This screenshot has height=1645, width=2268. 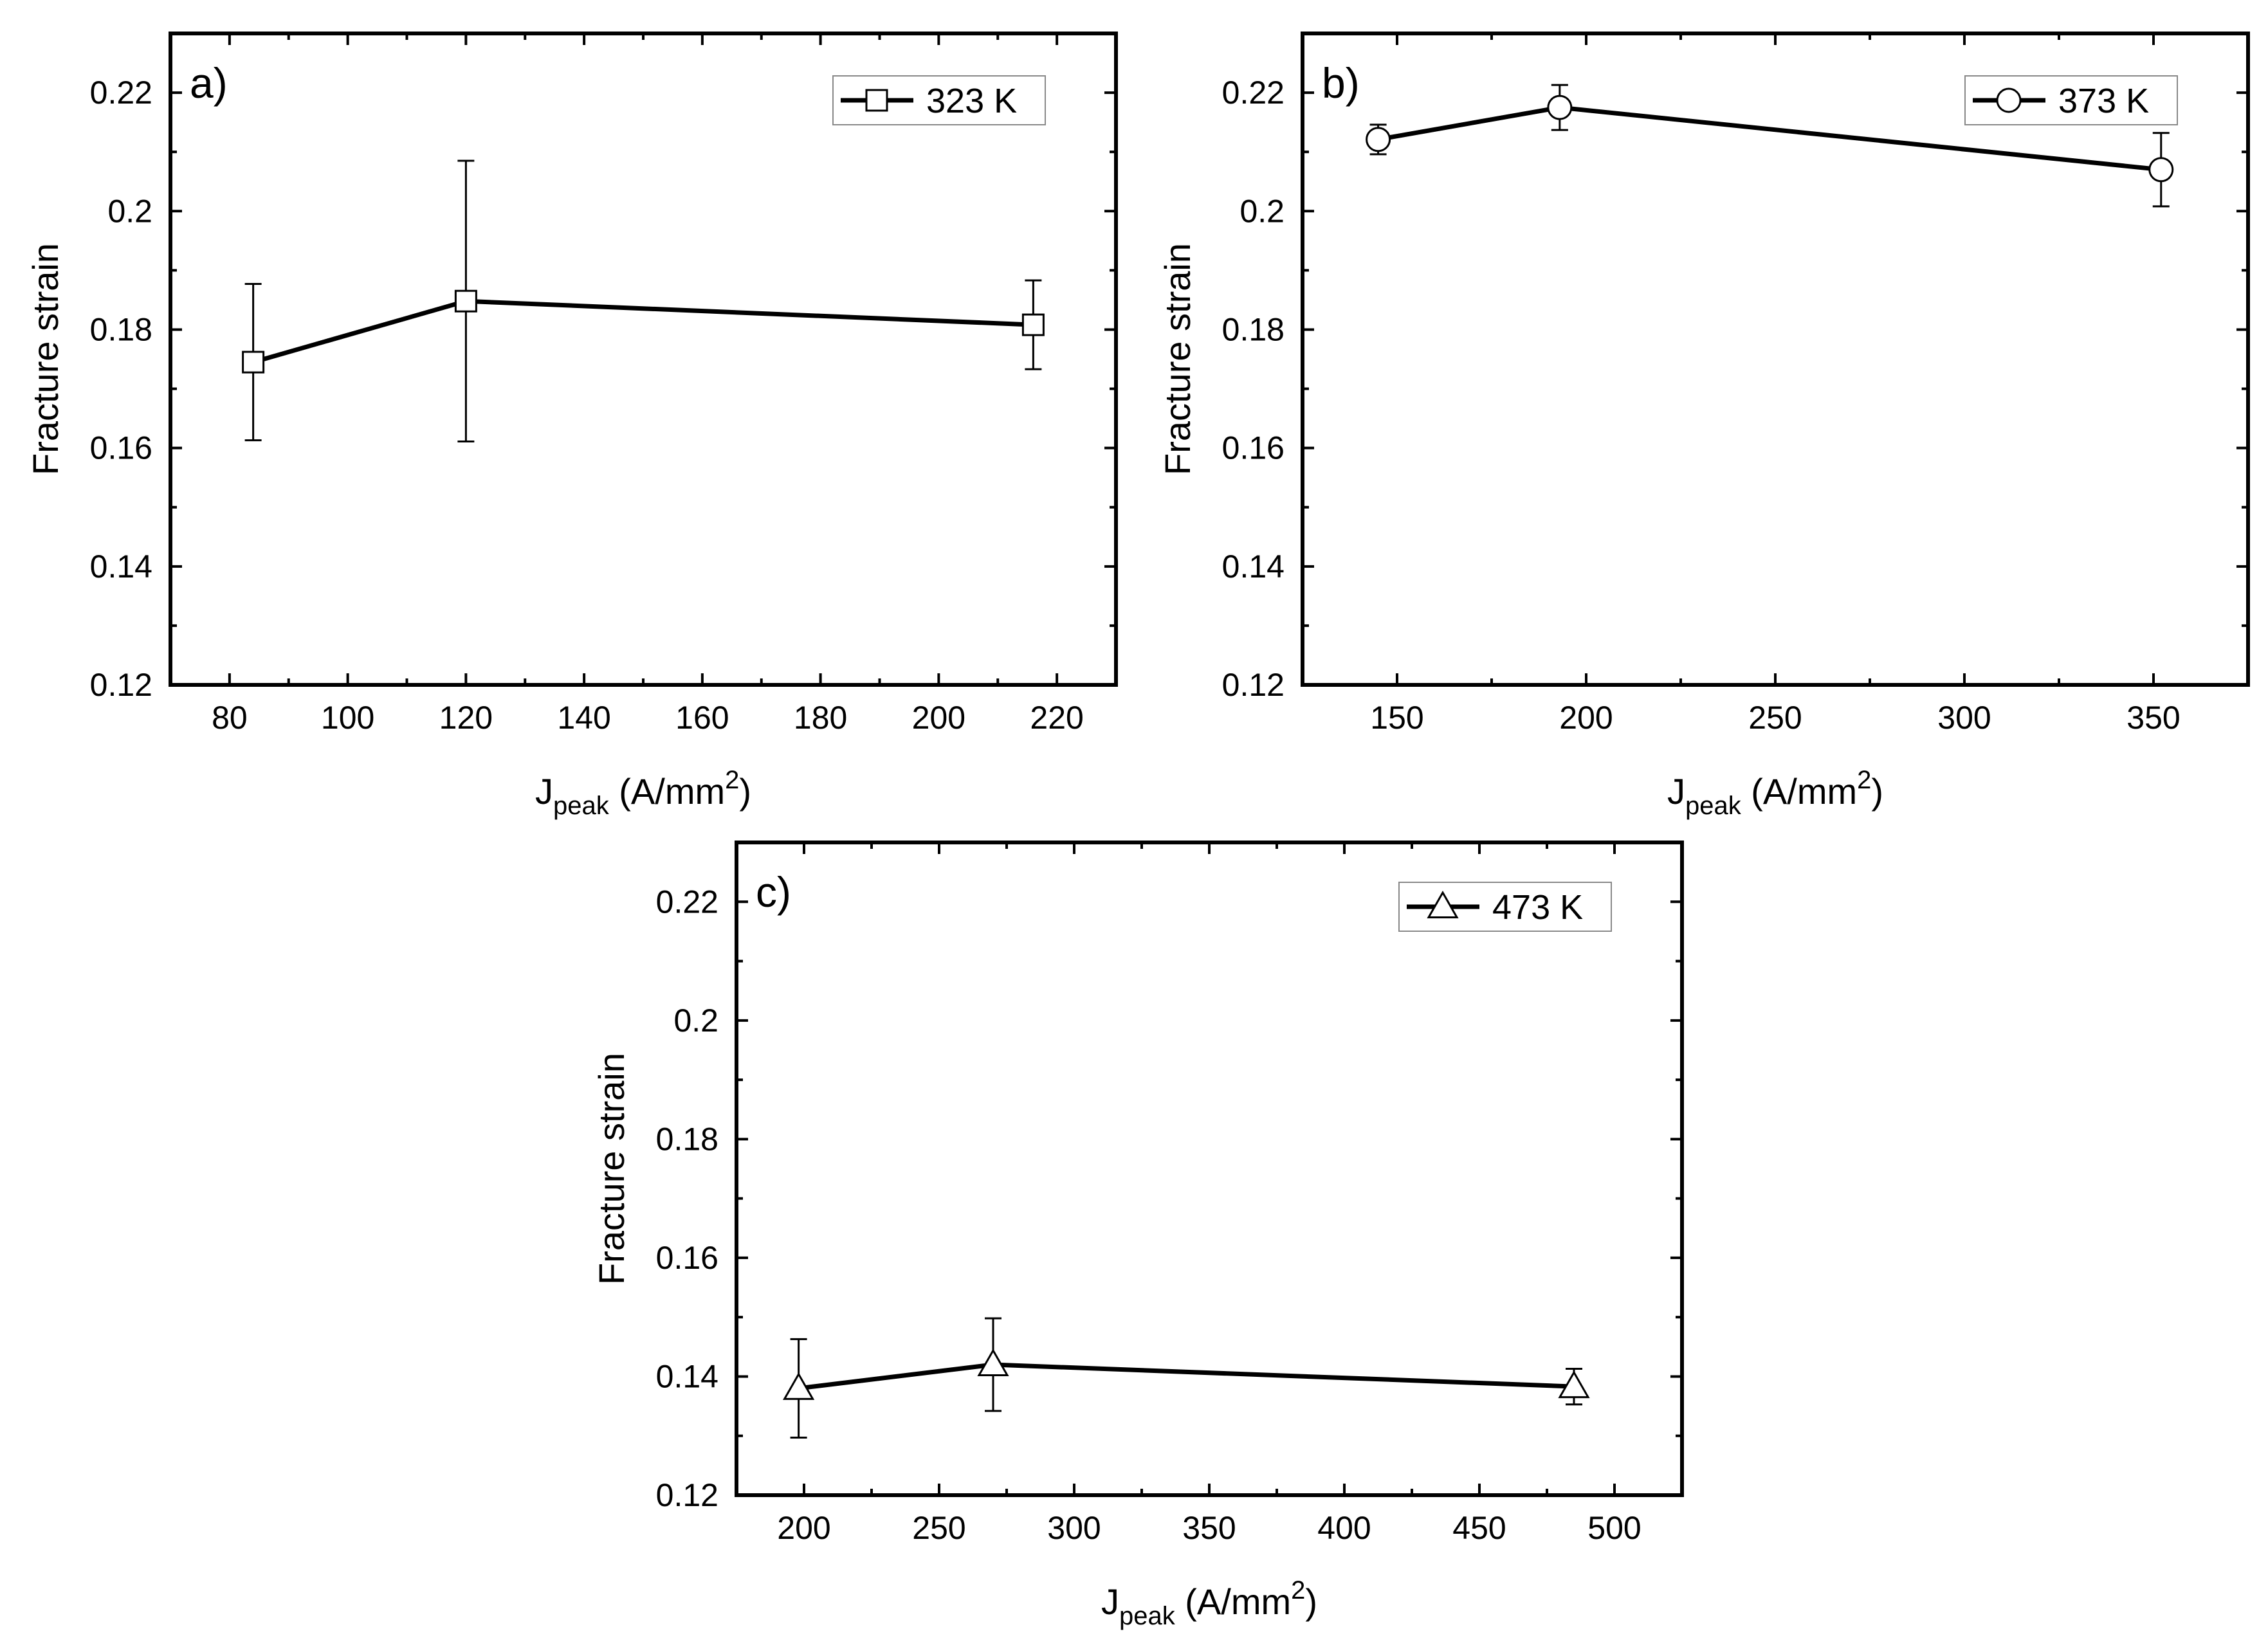 What do you see at coordinates (1479, 1528) in the screenshot?
I see `x-tick-label: 450` at bounding box center [1479, 1528].